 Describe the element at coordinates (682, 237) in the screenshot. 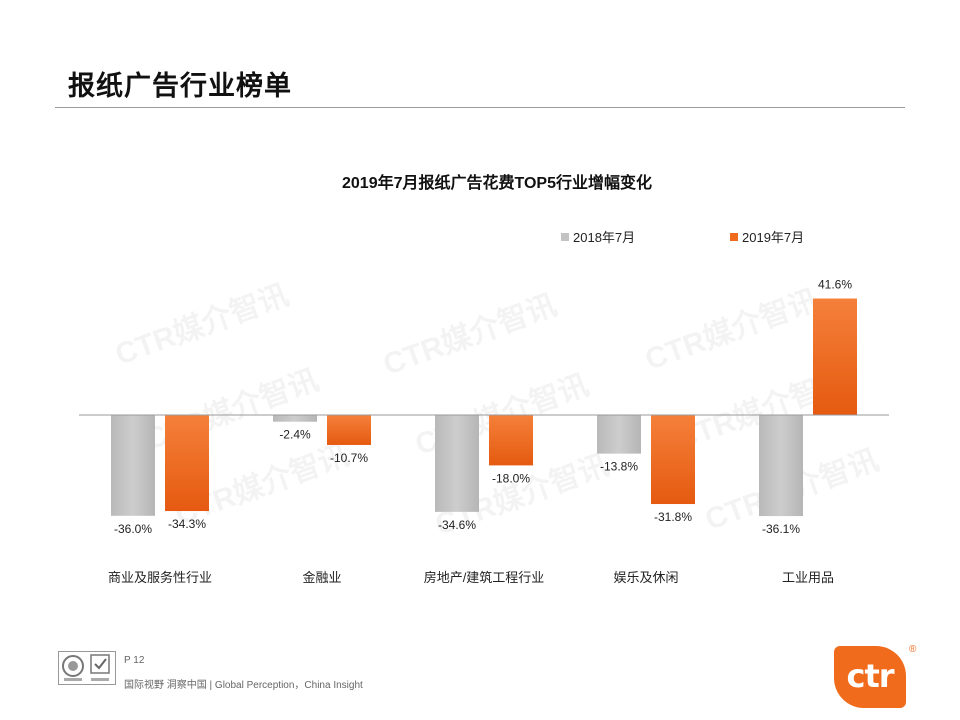

I see `legend: 2018年7月 2019年7月` at that location.